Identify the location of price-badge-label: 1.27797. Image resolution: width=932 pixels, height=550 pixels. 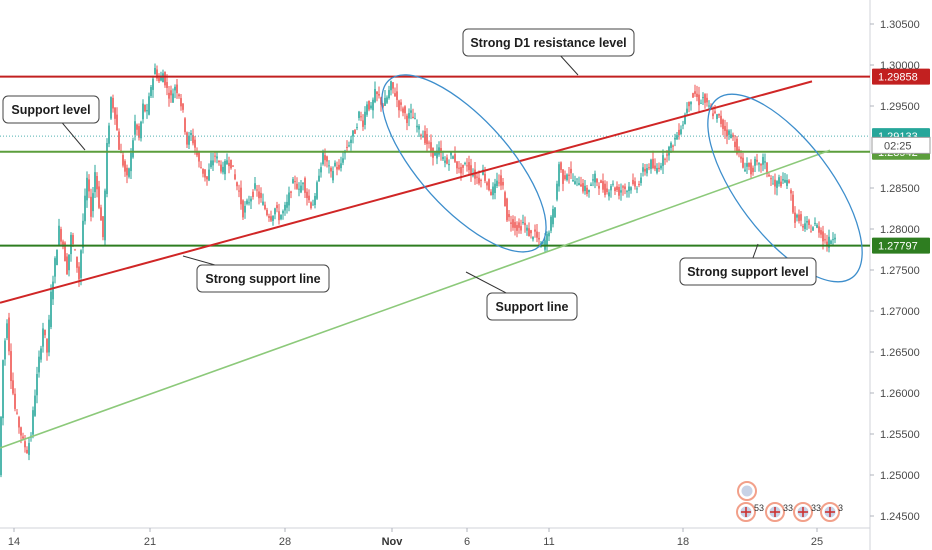
(898, 247).